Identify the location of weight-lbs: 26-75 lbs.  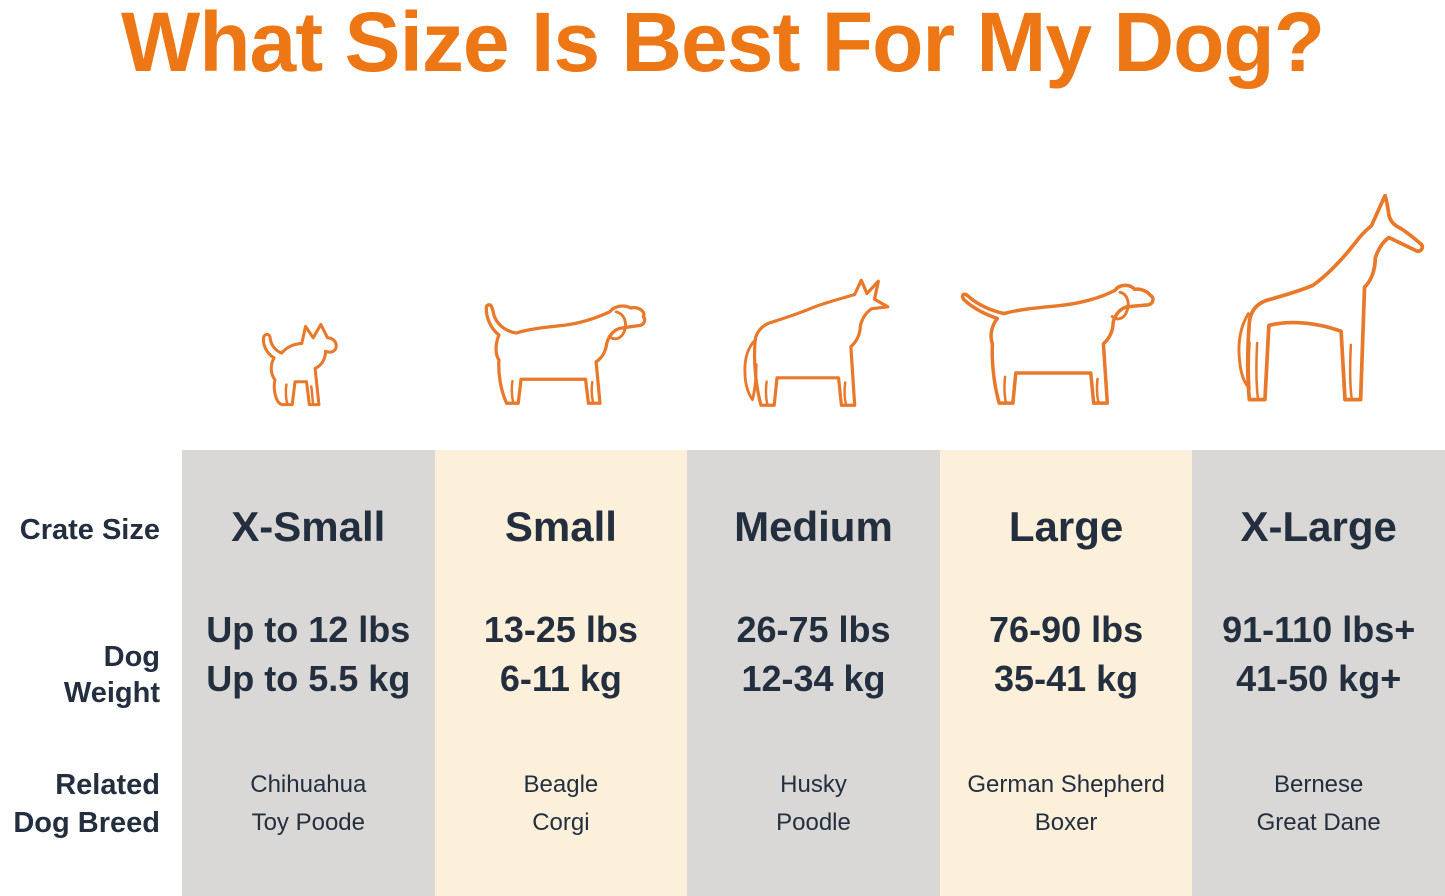
(813, 629).